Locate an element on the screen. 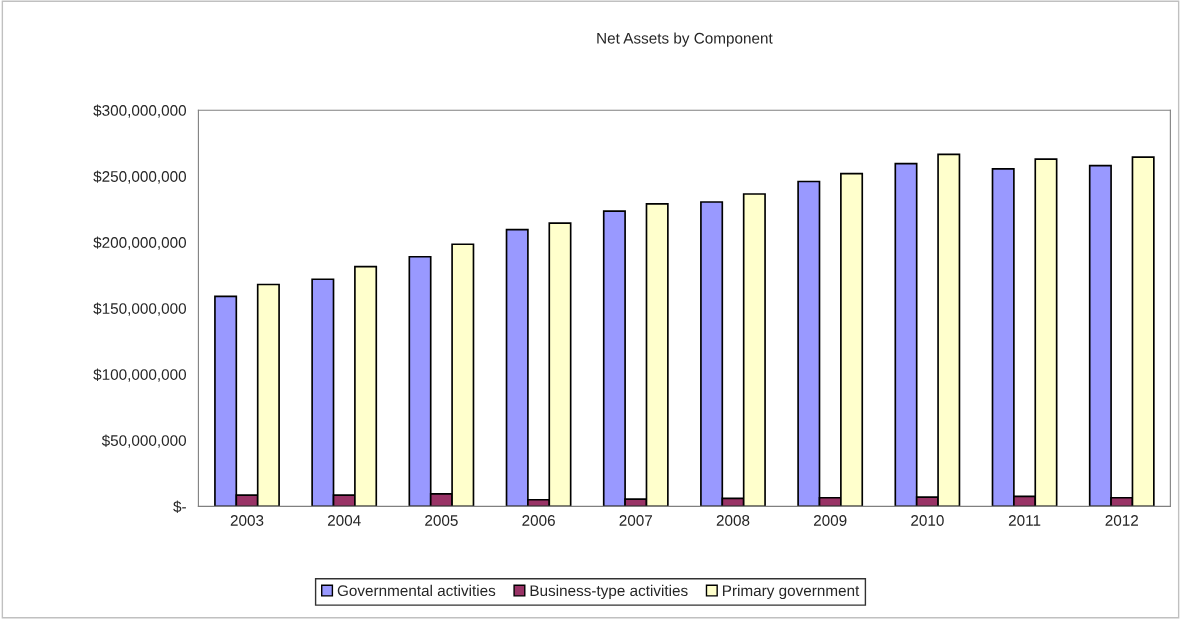 This screenshot has height=619, width=1181. y-tick-label: $50,000,000 is located at coordinates (144, 441).